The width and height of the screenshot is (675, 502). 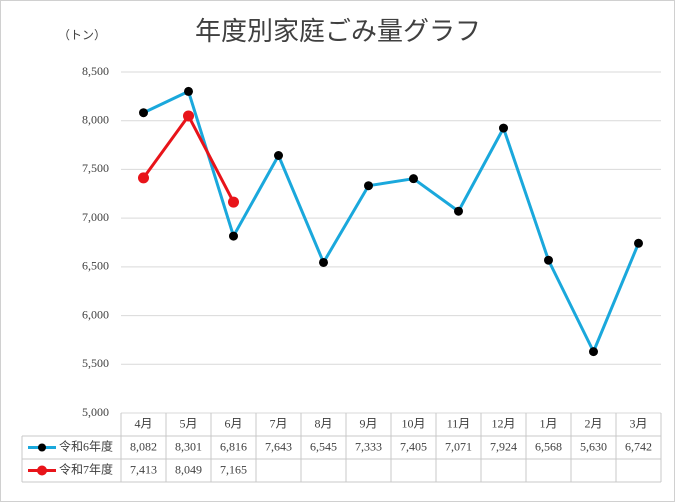 What do you see at coordinates (323, 446) in the screenshot?
I see `table-value: 6,545` at bounding box center [323, 446].